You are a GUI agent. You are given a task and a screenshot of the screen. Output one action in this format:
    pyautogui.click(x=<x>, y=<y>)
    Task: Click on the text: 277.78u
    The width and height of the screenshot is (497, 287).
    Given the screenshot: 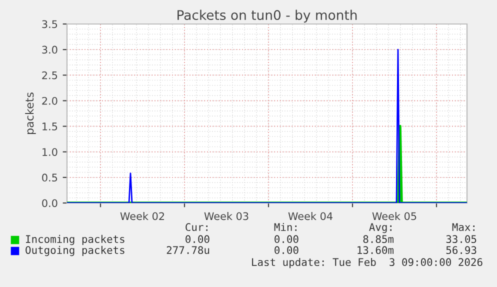 What is the action you would take?
    pyautogui.click(x=188, y=250)
    